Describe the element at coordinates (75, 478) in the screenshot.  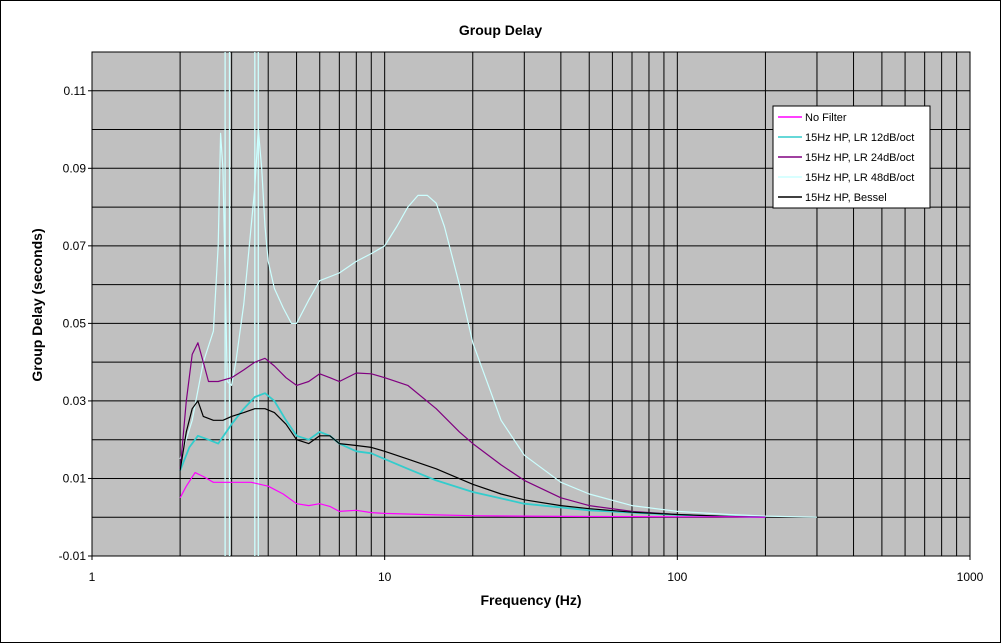
I see `y-tick-label: 0.01` at that location.